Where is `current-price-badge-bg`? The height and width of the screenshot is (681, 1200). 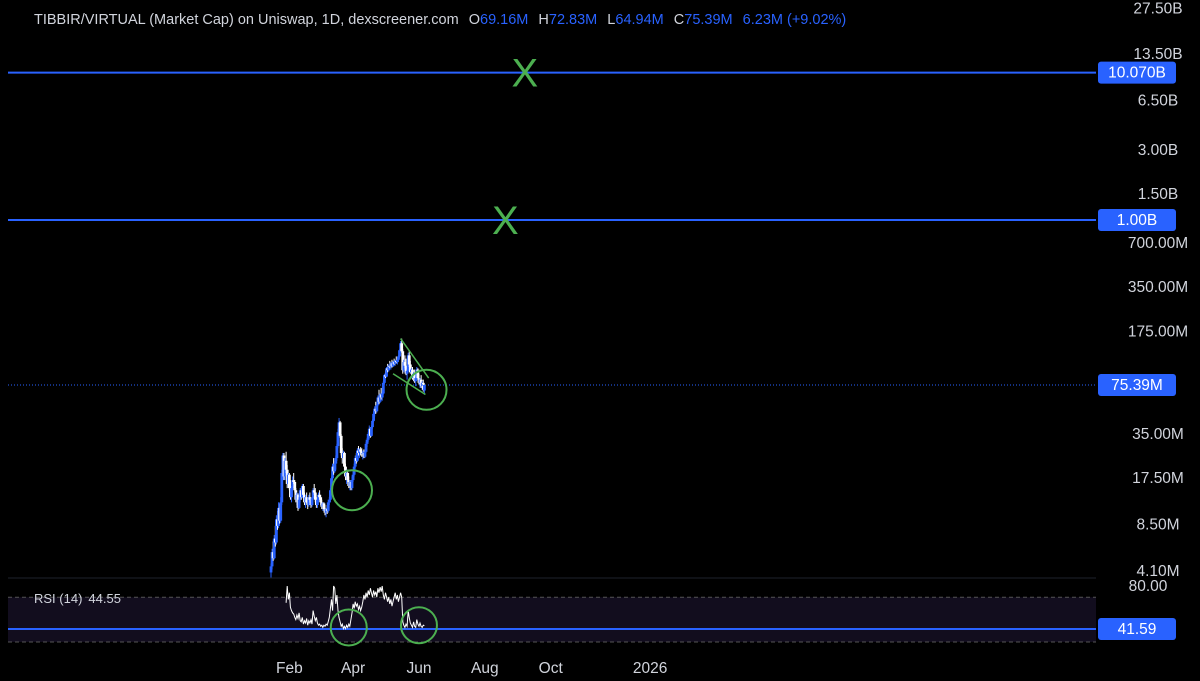
current-price-badge-bg is located at coordinates (1137, 385).